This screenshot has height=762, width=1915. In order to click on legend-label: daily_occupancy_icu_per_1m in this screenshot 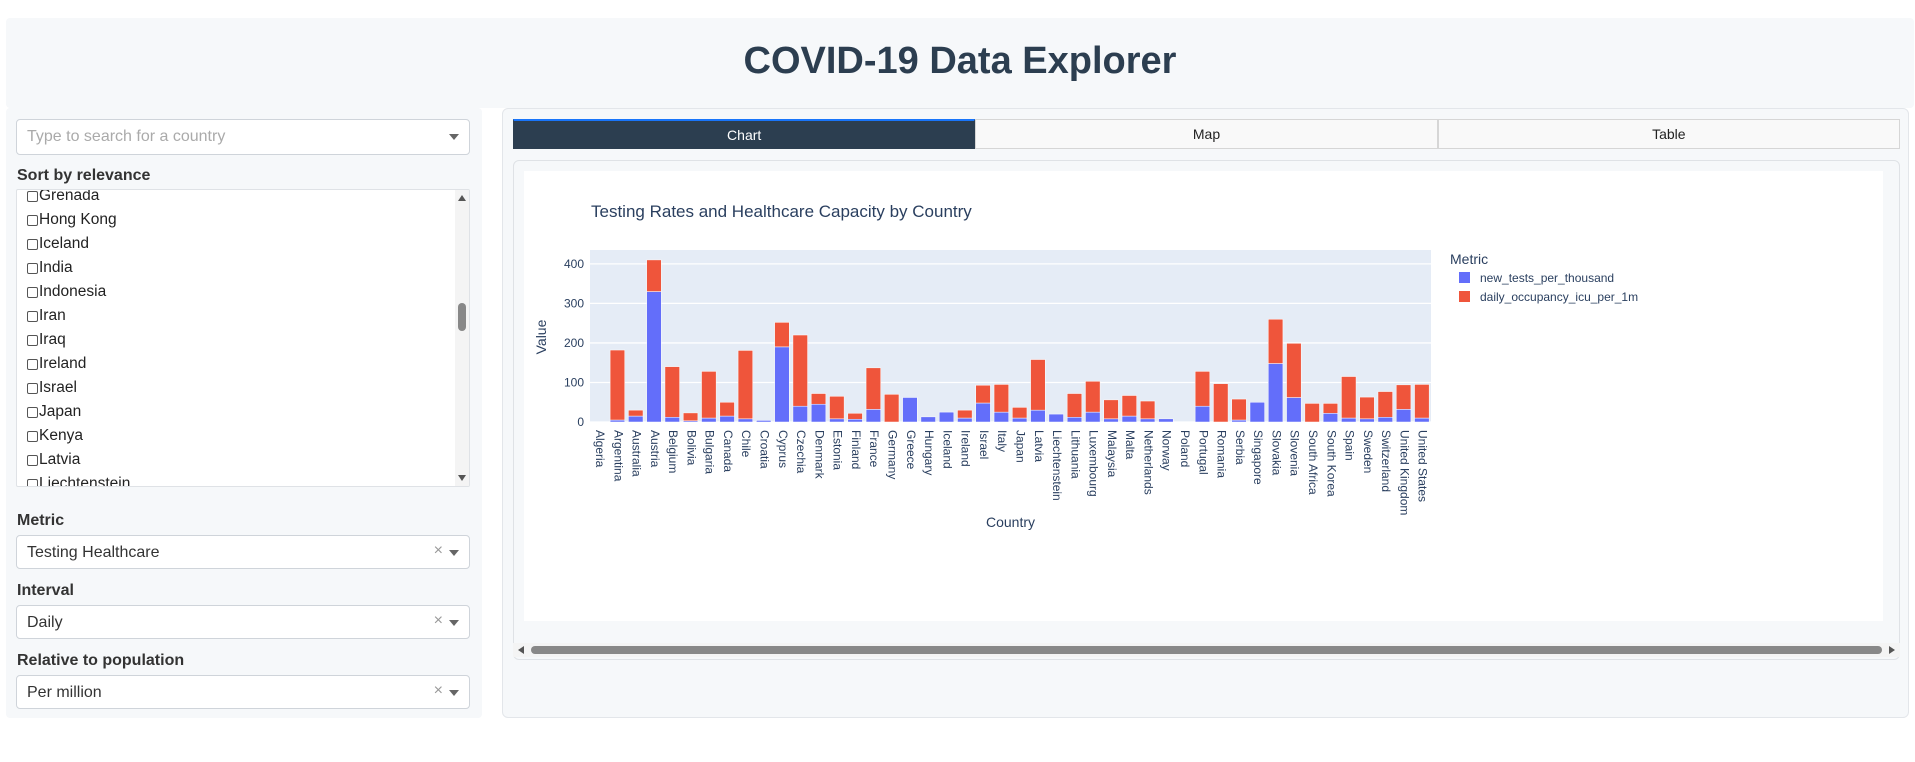, I will do `click(1559, 297)`.